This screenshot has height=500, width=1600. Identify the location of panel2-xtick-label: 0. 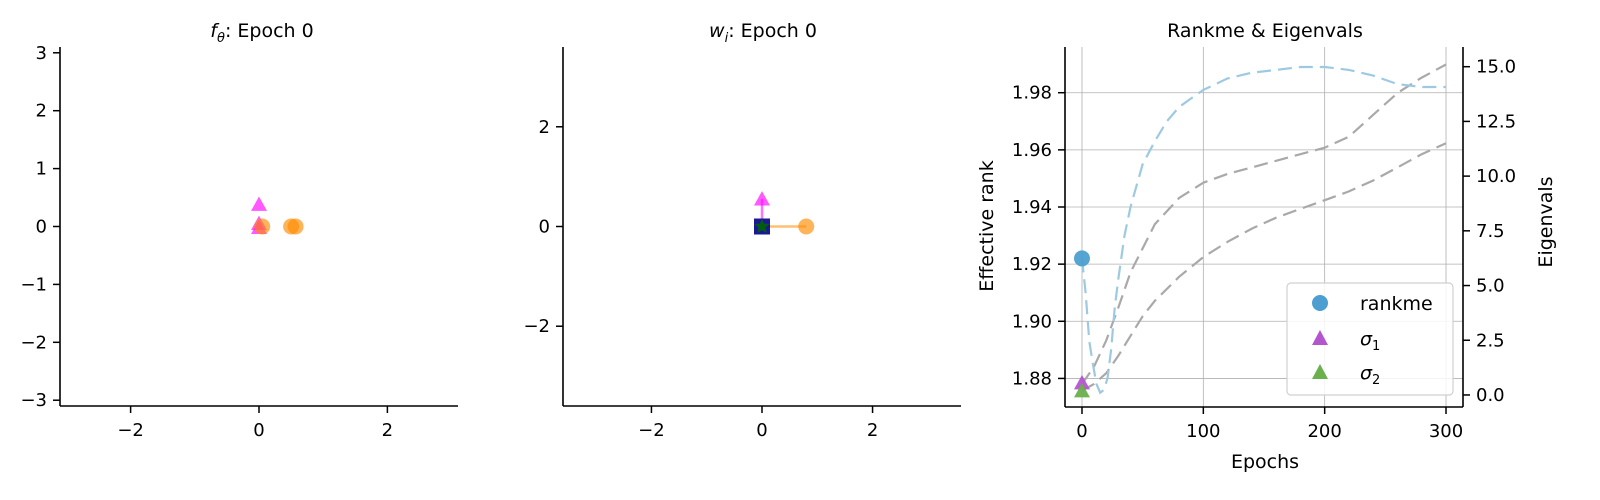
(761, 430).